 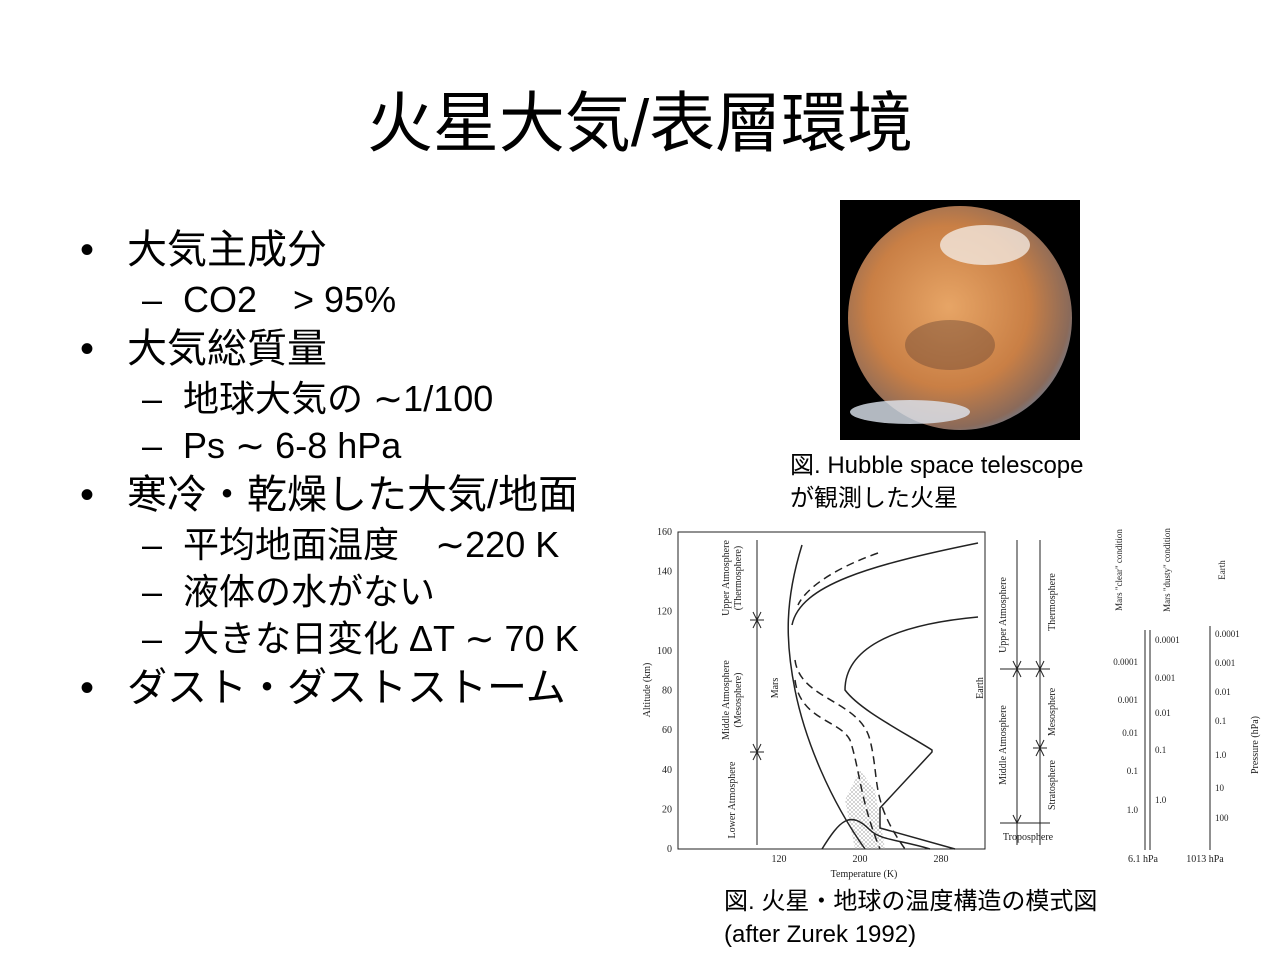 I want to click on pressure-tick-label: 10, so click(x=1220, y=788).